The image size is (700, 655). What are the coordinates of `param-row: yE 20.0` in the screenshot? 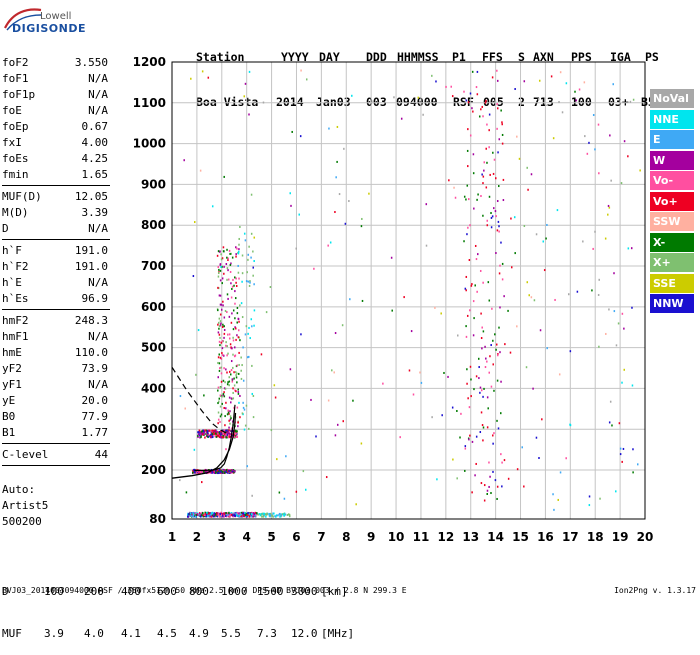 It's located at (55, 401).